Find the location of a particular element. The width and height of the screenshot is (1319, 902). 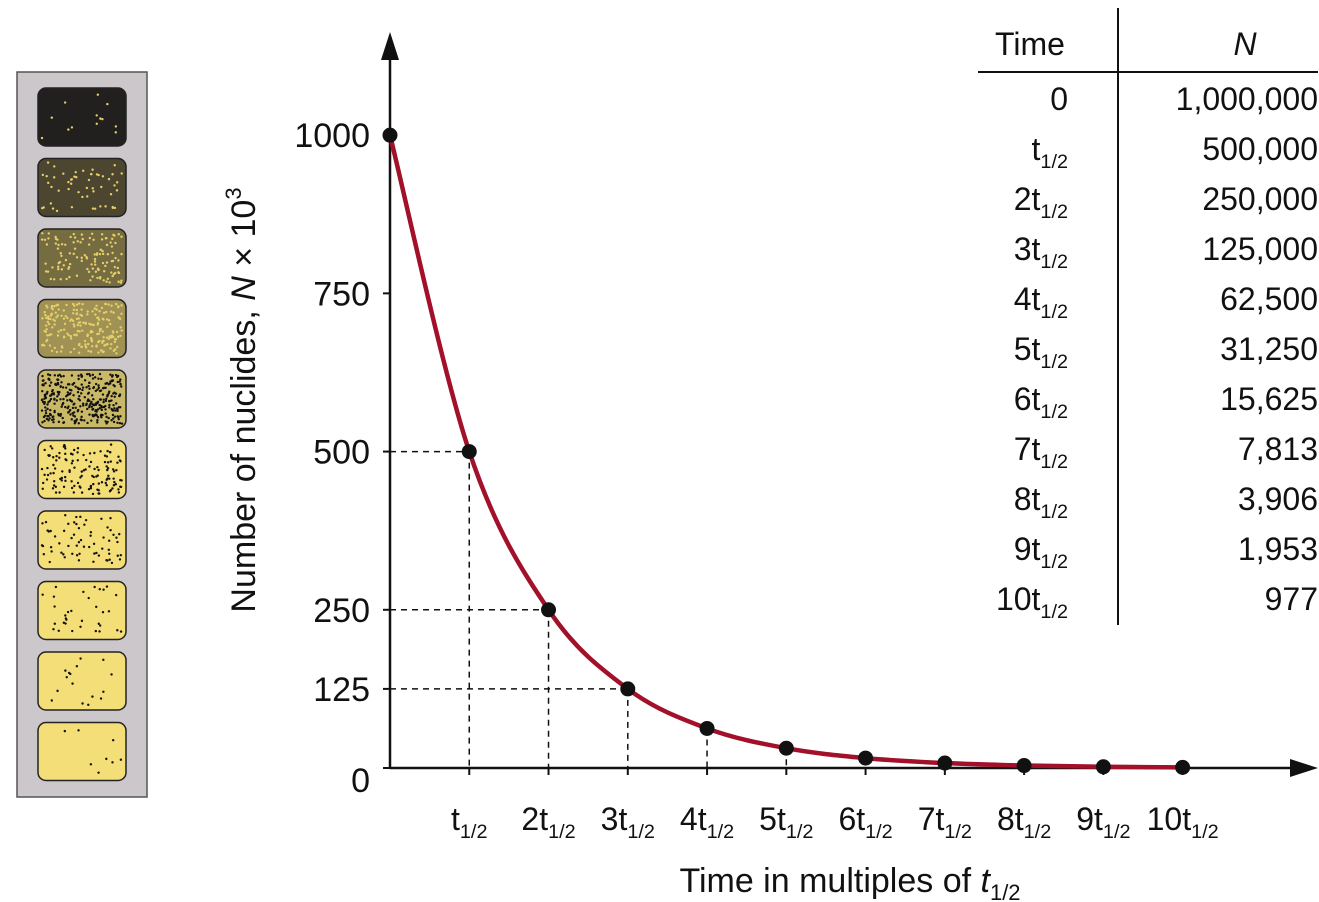

x-axis-title-symbol: t is located at coordinates (986, 881).